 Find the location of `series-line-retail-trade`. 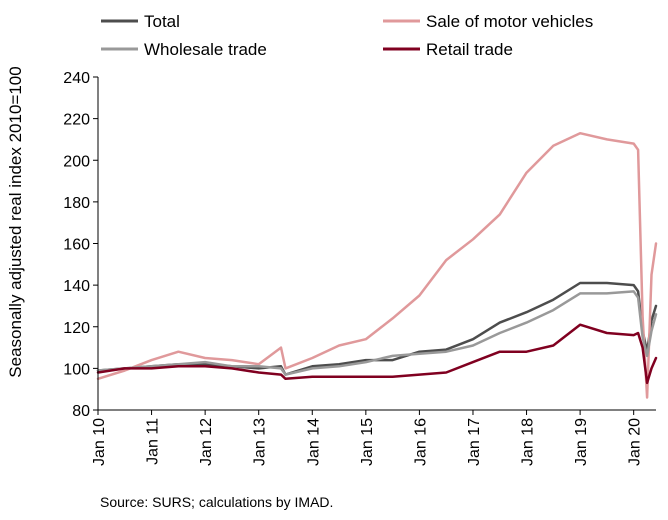

series-line-retail-trade is located at coordinates (377, 354).